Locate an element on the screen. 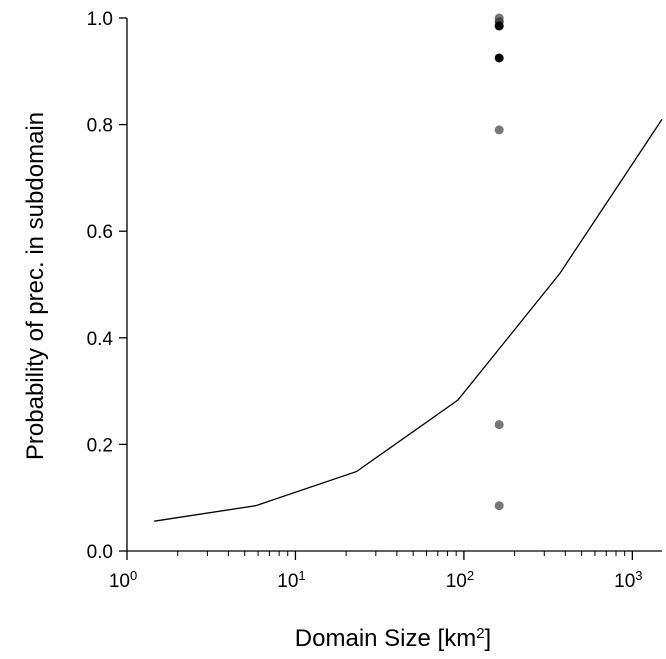  x-axis-title-superscript: 2 is located at coordinates (480, 633).